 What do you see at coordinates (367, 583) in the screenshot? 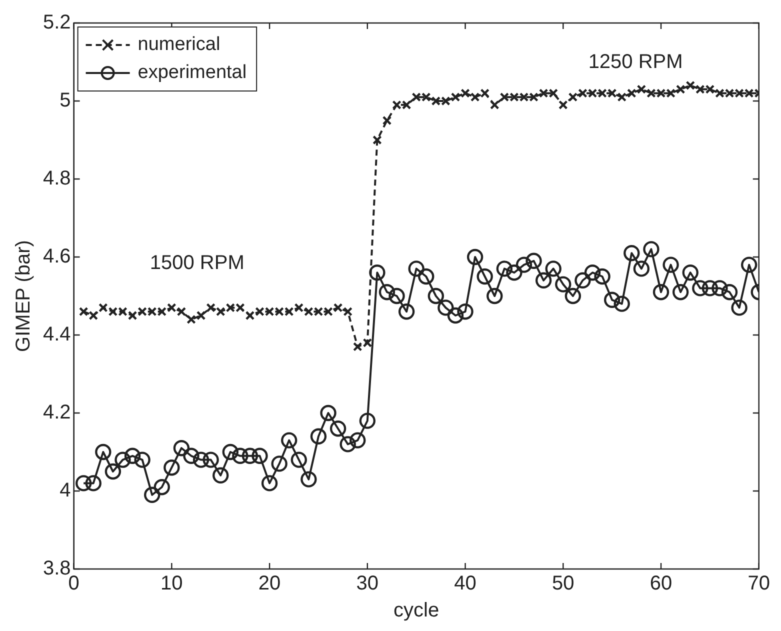
I see `x-tick-label: 30` at bounding box center [367, 583].